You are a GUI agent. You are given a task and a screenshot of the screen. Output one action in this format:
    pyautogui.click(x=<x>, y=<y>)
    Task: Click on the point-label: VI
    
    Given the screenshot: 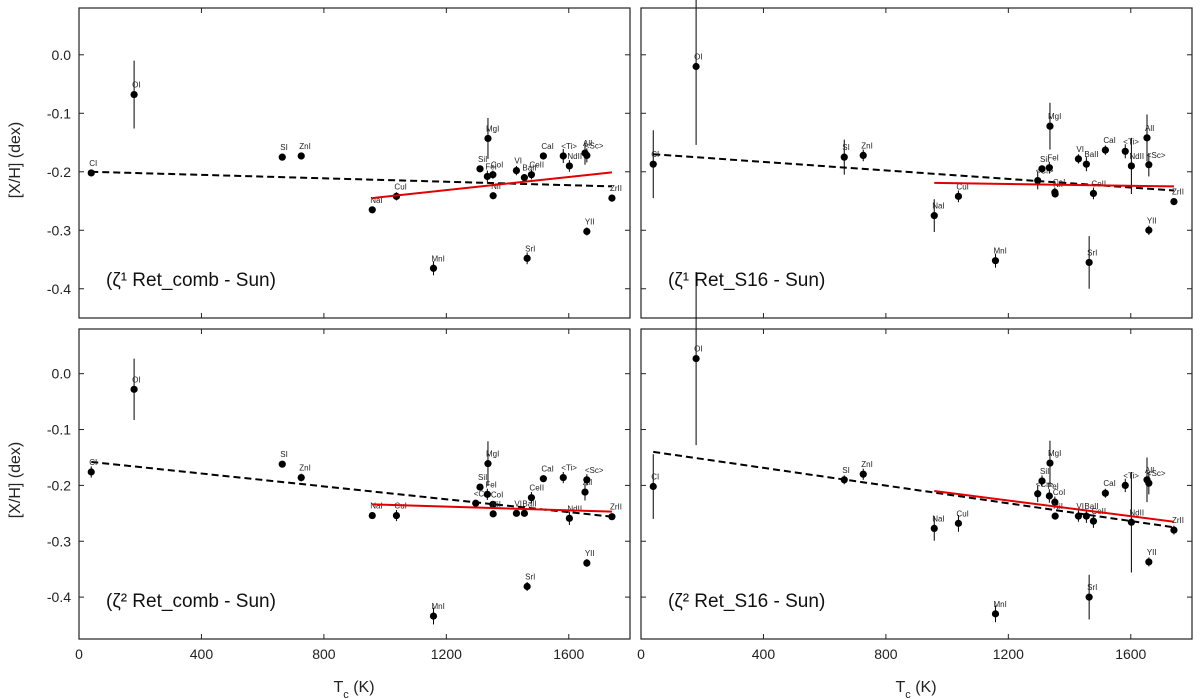 What is the action you would take?
    pyautogui.click(x=518, y=161)
    